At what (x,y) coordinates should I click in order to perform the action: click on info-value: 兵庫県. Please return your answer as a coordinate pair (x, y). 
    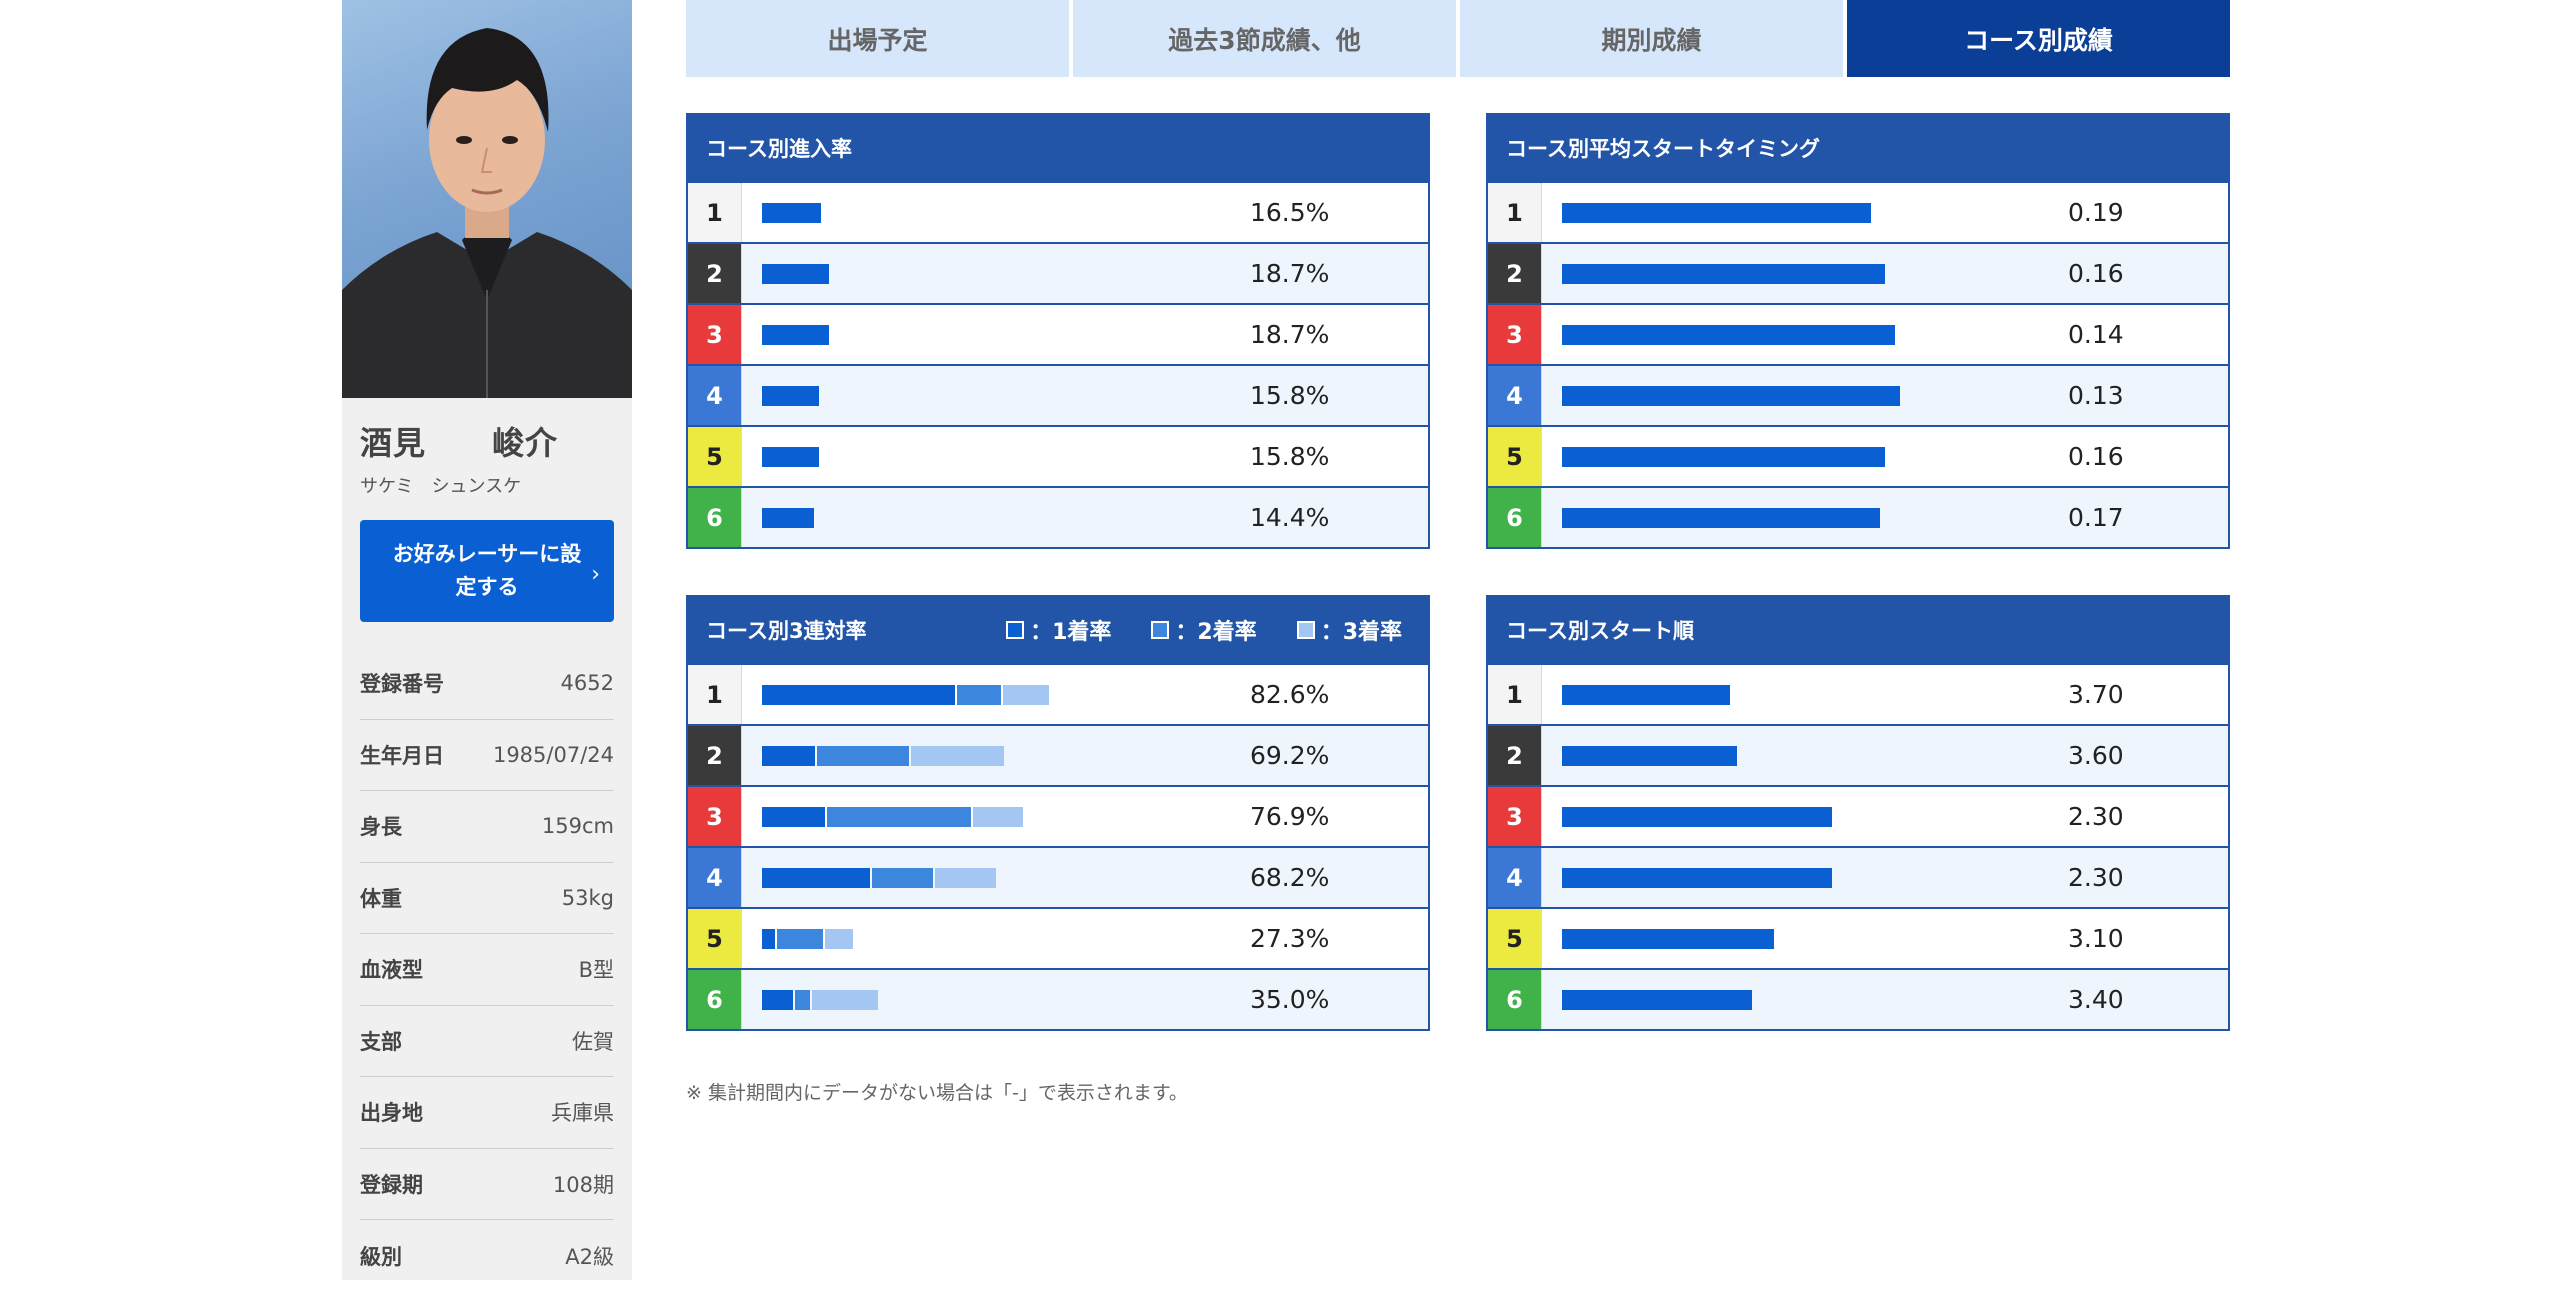
    Looking at the image, I should click on (582, 1113).